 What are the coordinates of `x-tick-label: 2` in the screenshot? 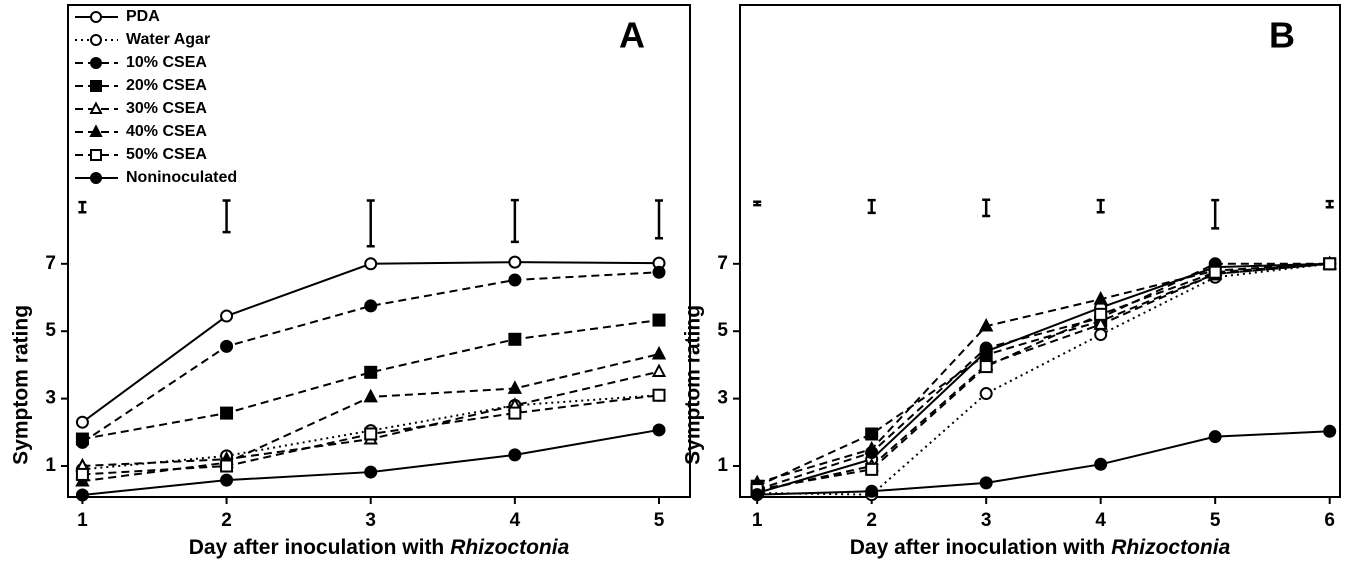 It's located at (871, 520).